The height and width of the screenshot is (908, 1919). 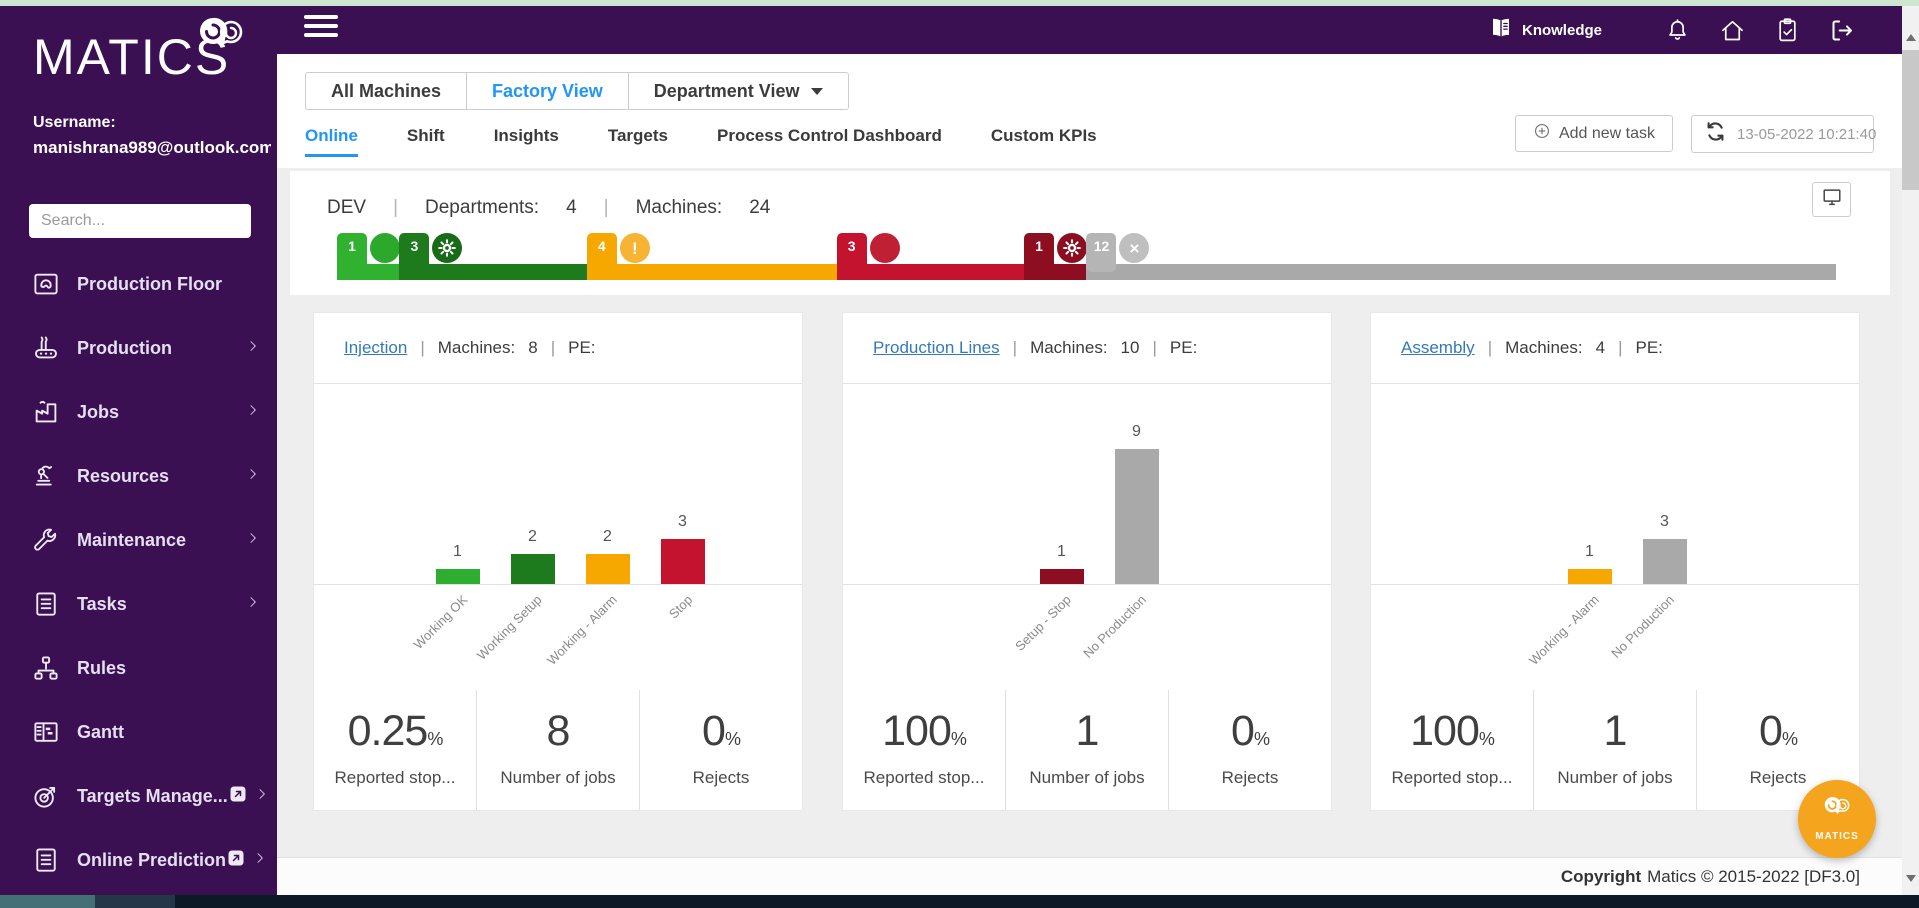 What do you see at coordinates (582, 630) in the screenshot?
I see `bar-category-label: Working - Alarm` at bounding box center [582, 630].